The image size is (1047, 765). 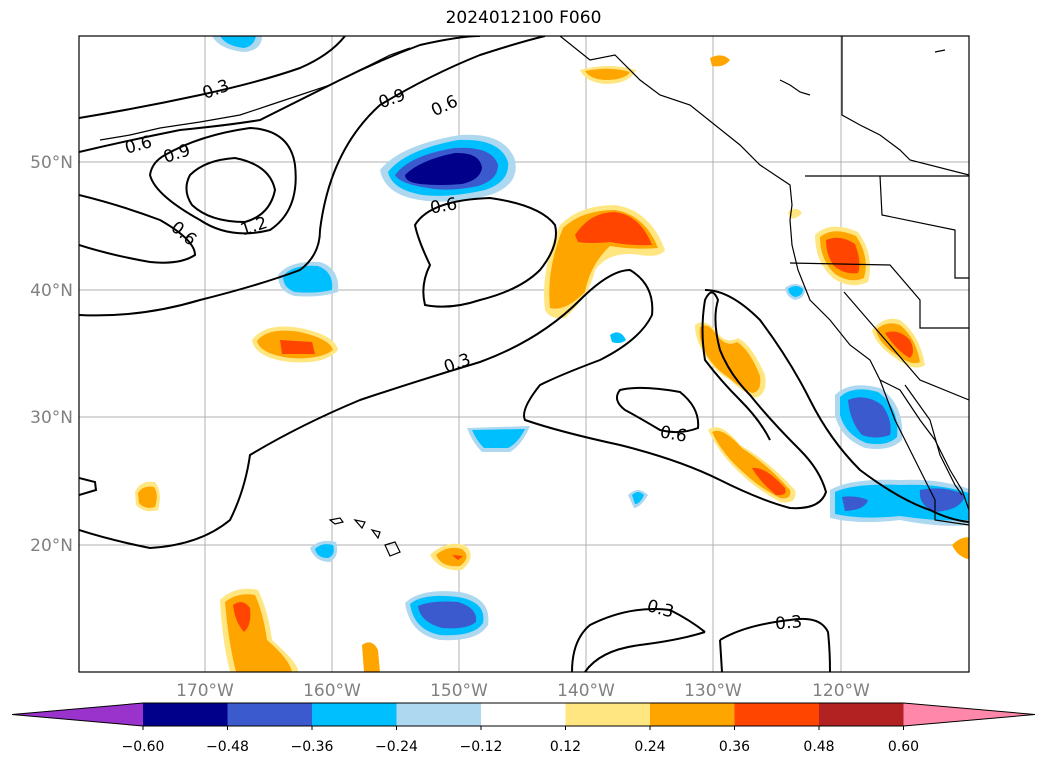 I want to click on colorbar-tick-label: 0.48, so click(x=818, y=747).